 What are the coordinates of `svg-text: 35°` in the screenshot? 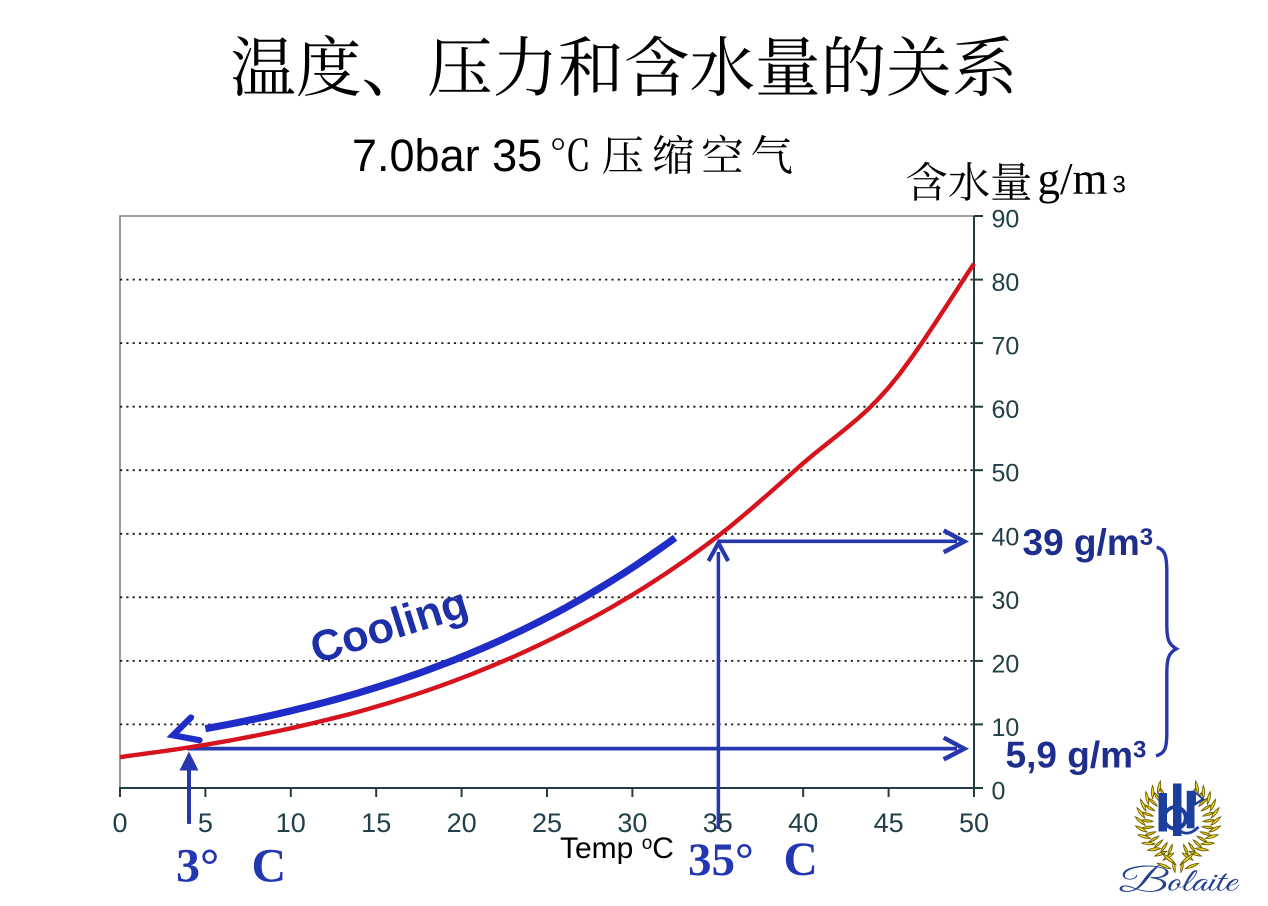 It's located at (721, 860).